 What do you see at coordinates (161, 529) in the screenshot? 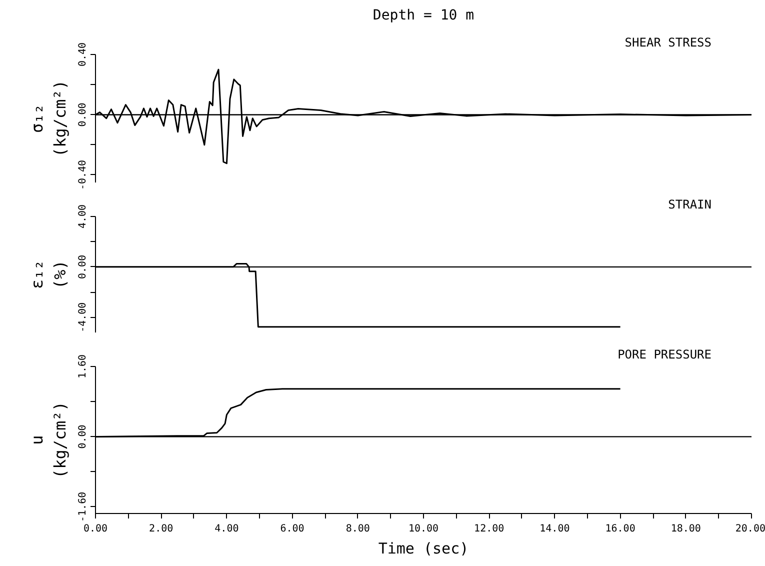
I see `x-tick-label: 2.00` at bounding box center [161, 529].